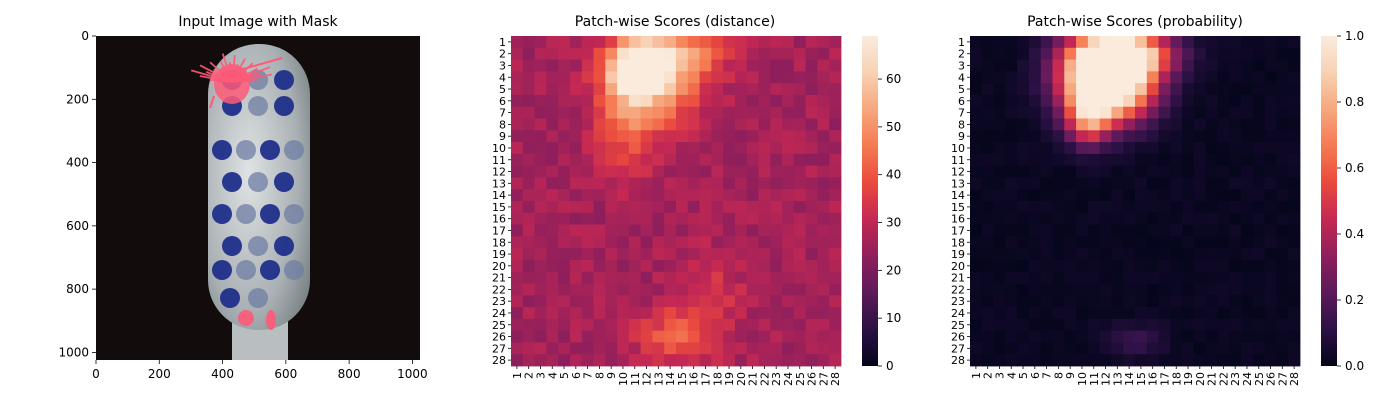  I want to click on x-tick-label: 16, so click(694, 379).